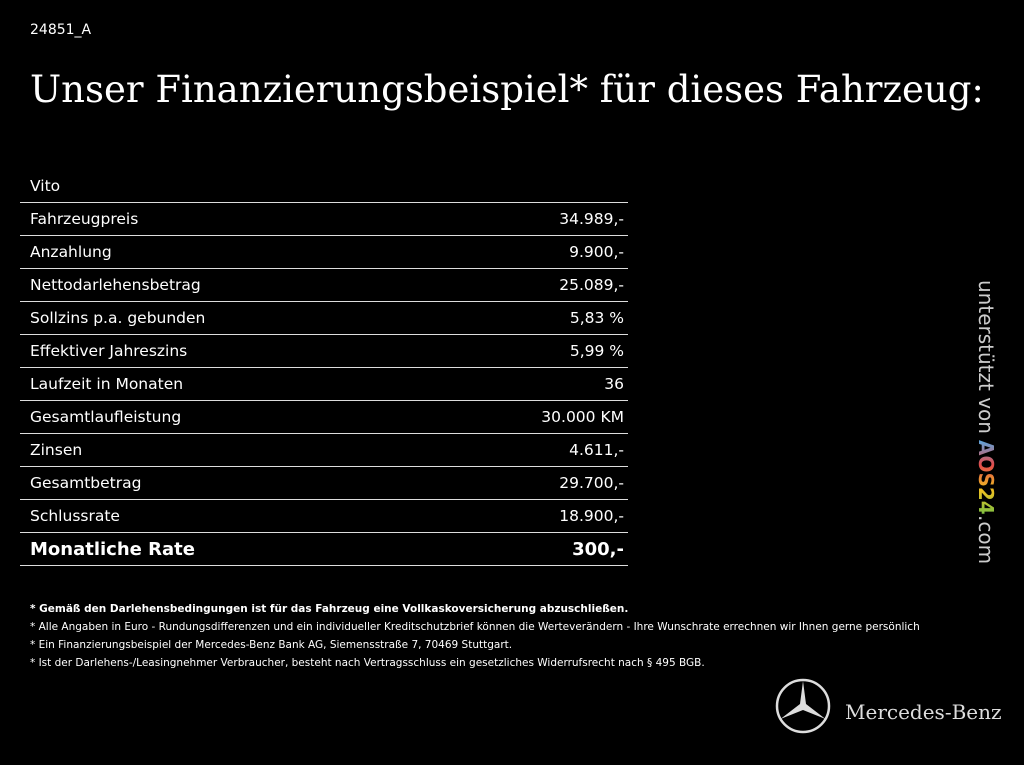  I want to click on row-label: Sollzins p.a. gebunden, so click(118, 318).